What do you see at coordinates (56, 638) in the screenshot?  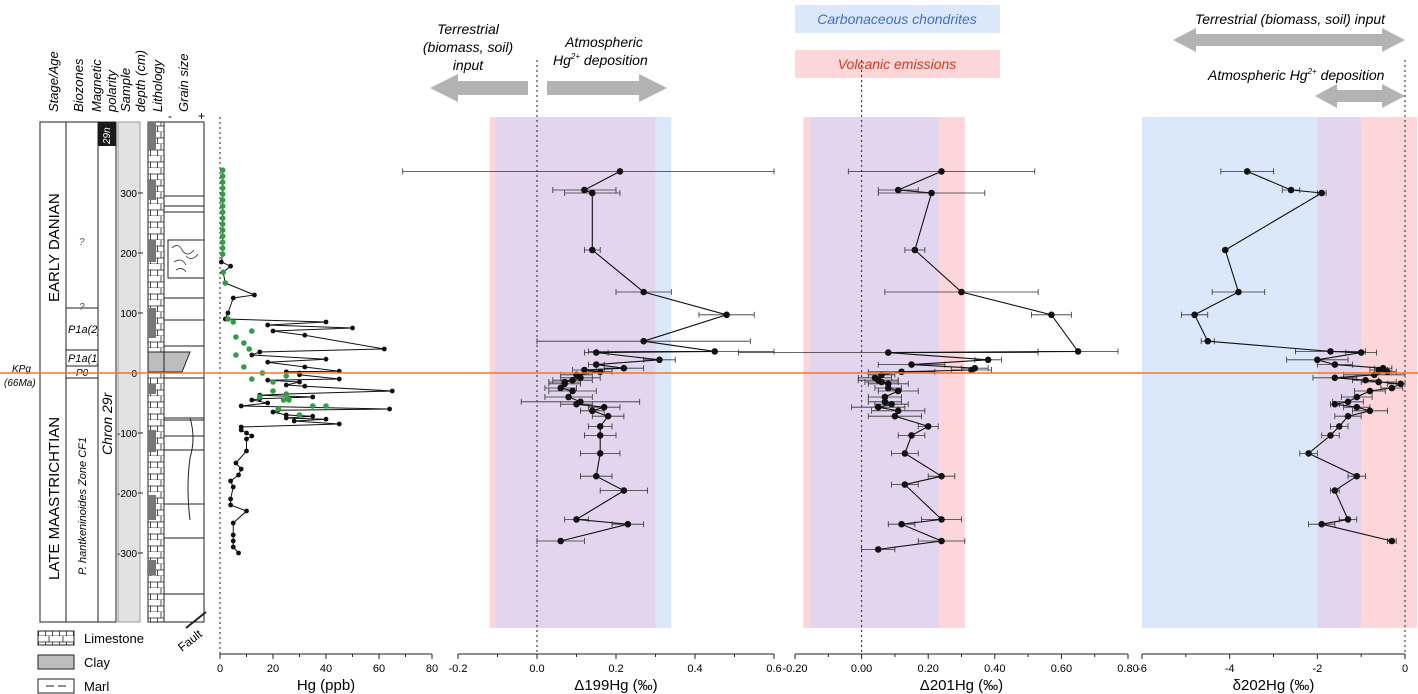 I see `legend-limestone-swatch` at bounding box center [56, 638].